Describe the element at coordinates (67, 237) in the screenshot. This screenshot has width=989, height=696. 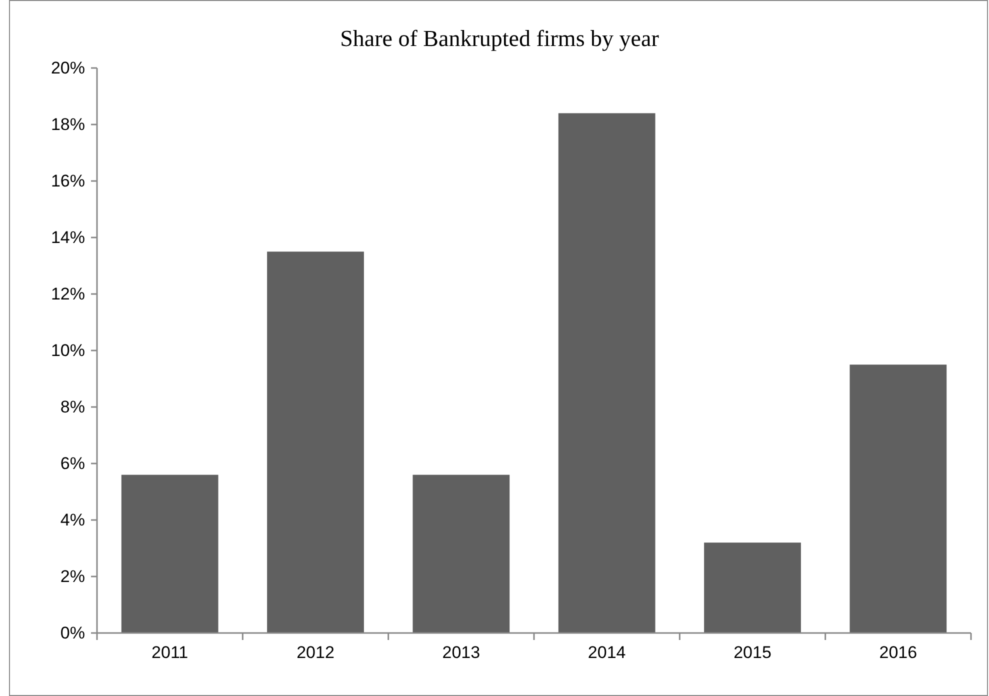
I see `y-tick-label: 14%` at that location.